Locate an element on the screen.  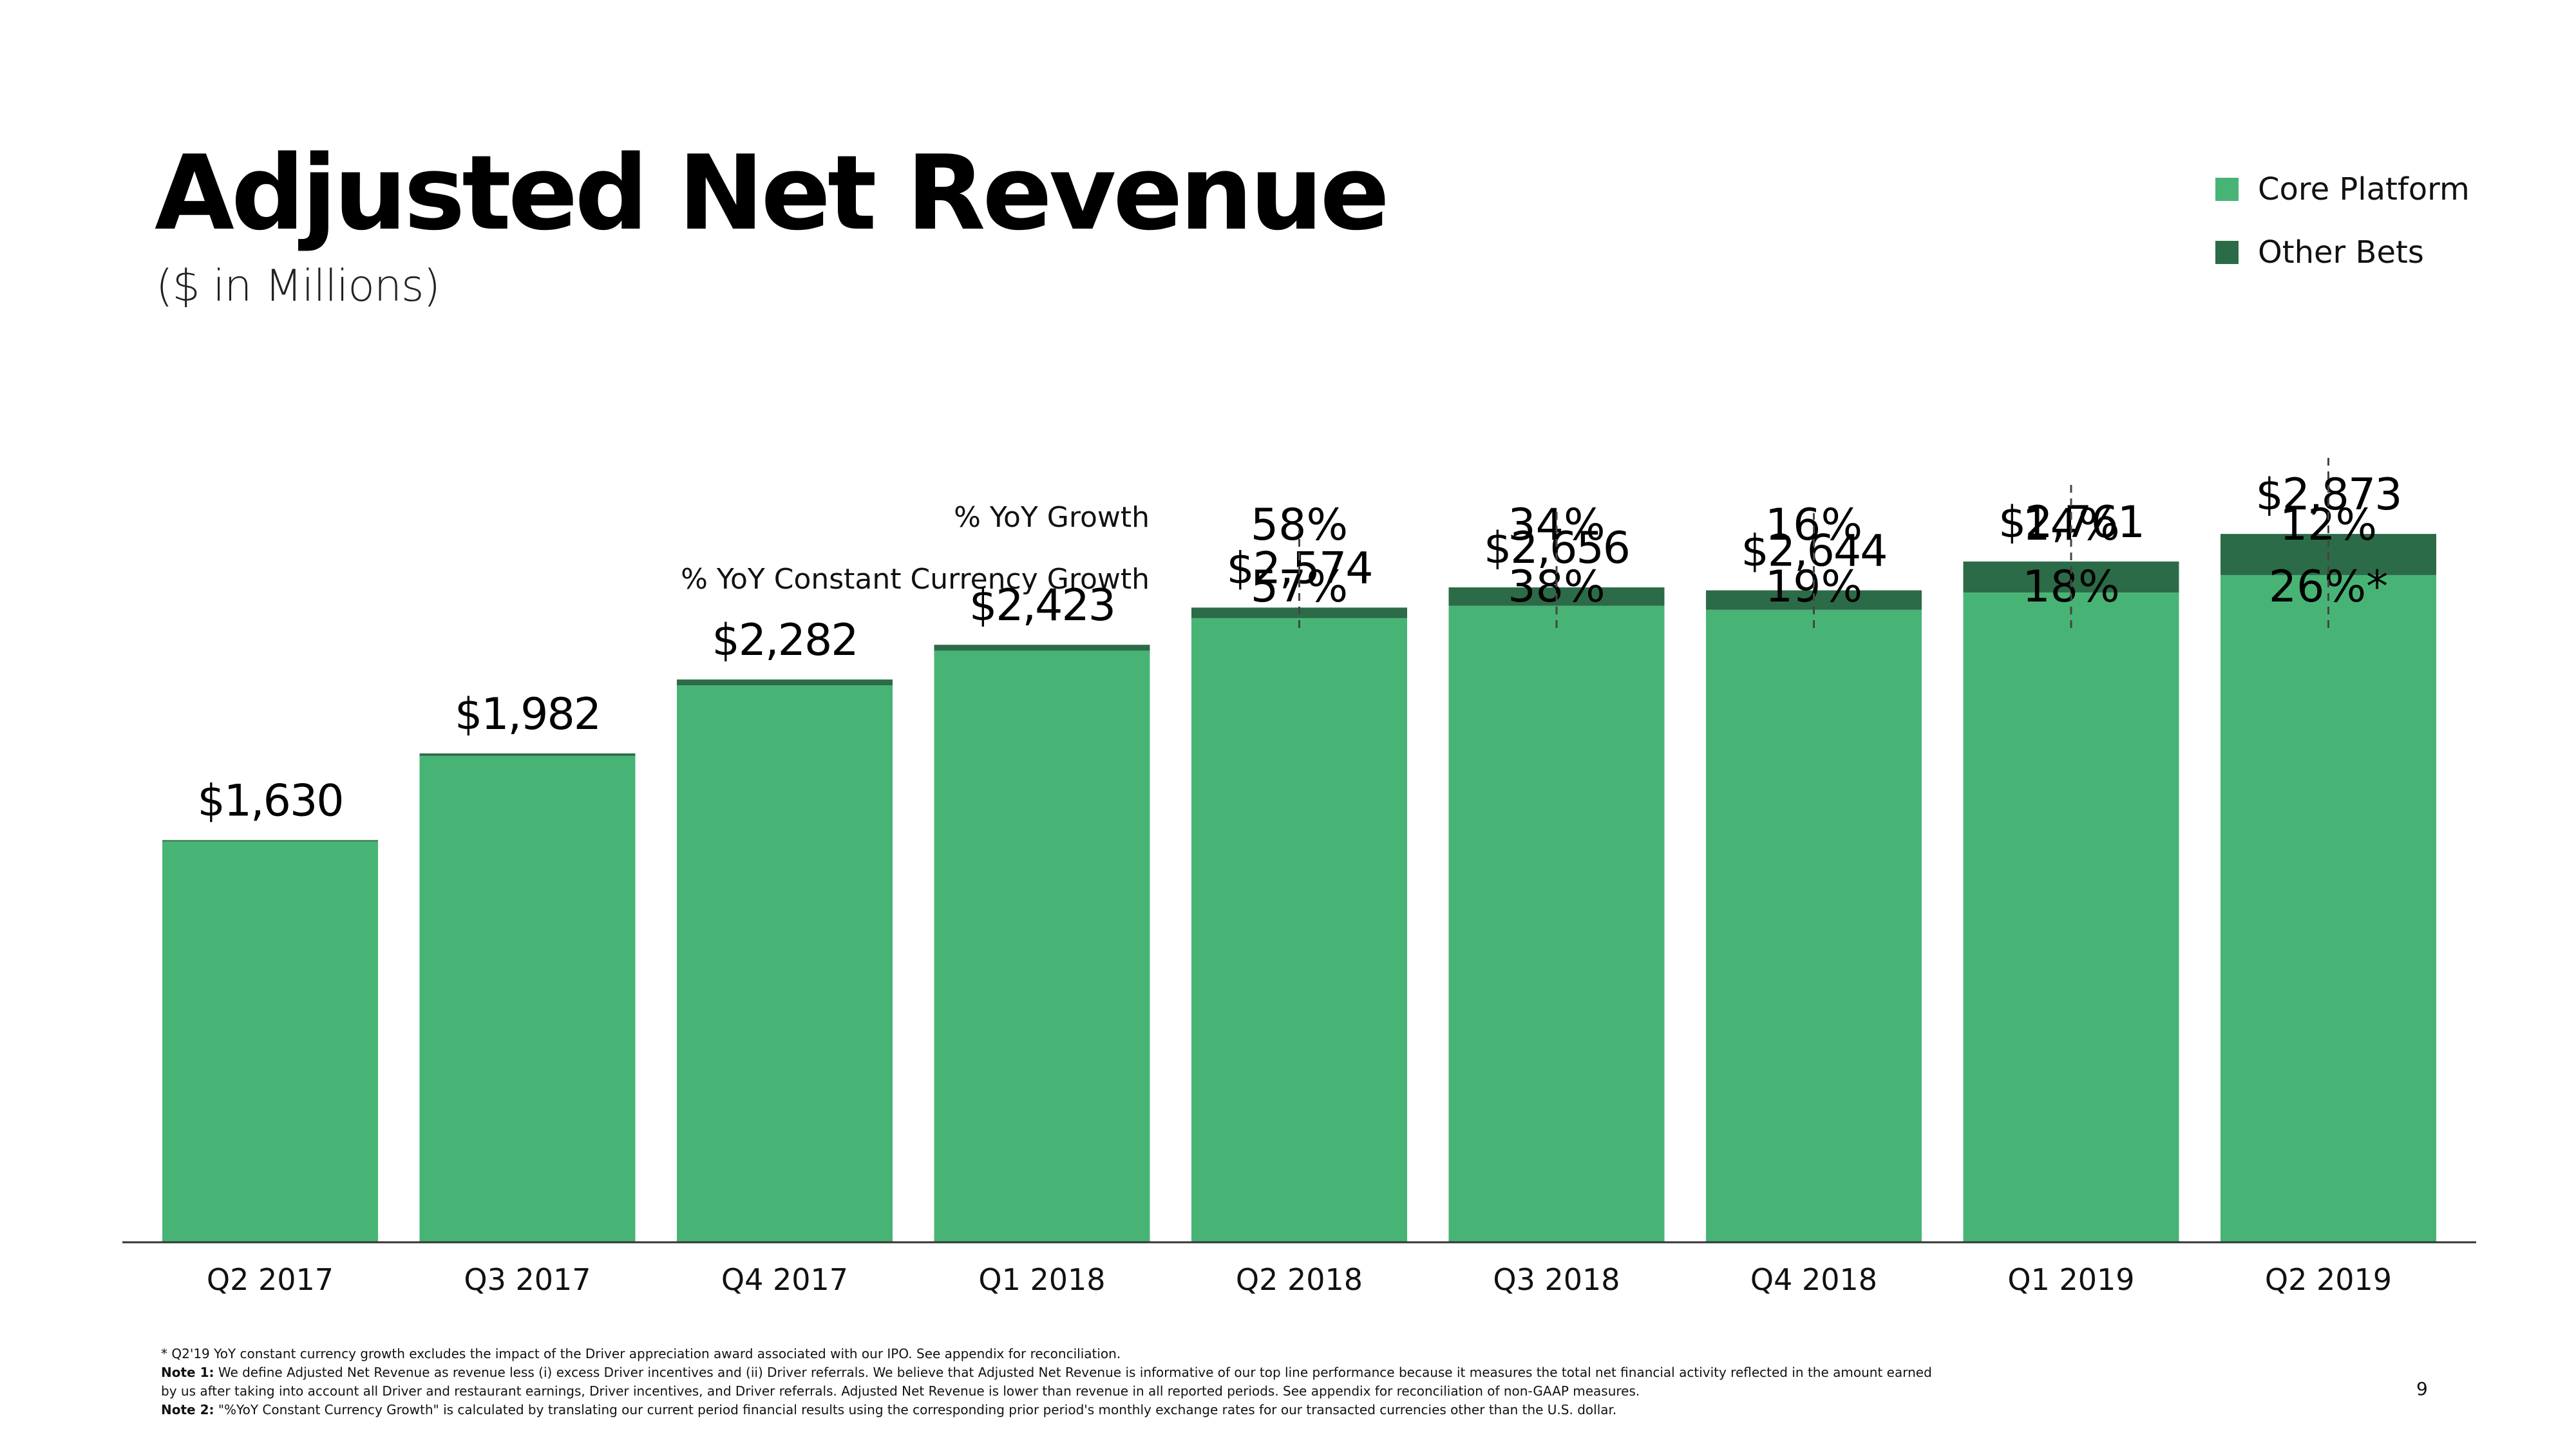
x-tick-label-6: Q4 2018 is located at coordinates (1814, 1279).